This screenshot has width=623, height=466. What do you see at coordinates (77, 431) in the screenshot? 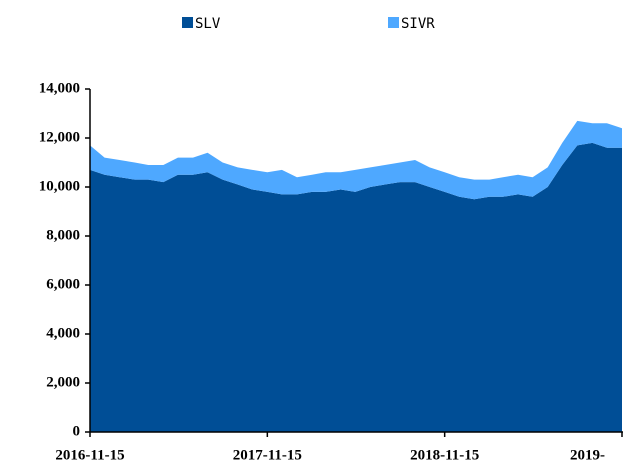
I see `y-tick-label: 0` at bounding box center [77, 431].